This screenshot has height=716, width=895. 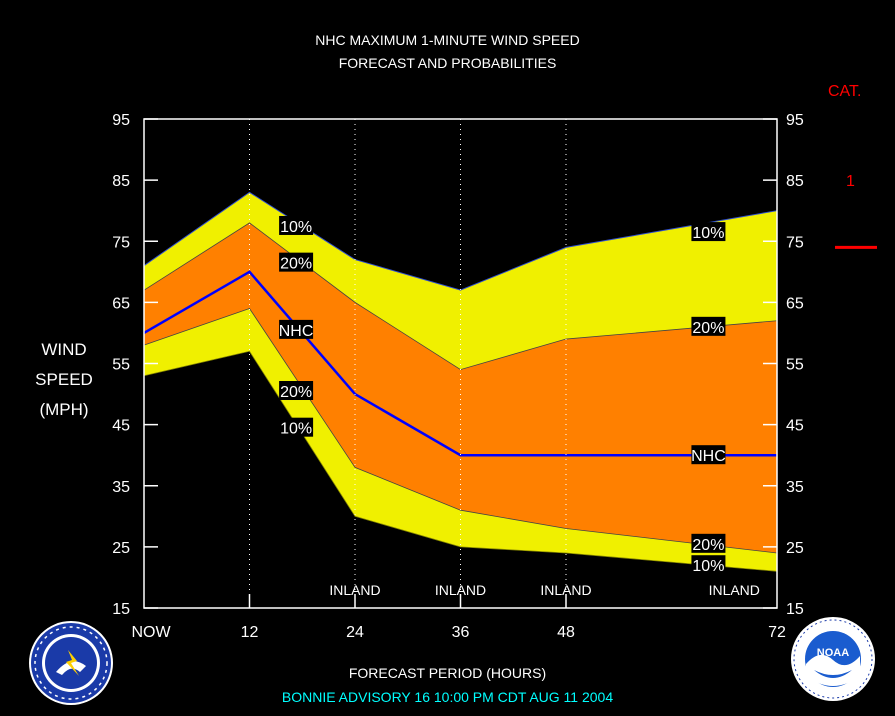 What do you see at coordinates (795, 548) in the screenshot?
I see `y-tick-label-right: 25` at bounding box center [795, 548].